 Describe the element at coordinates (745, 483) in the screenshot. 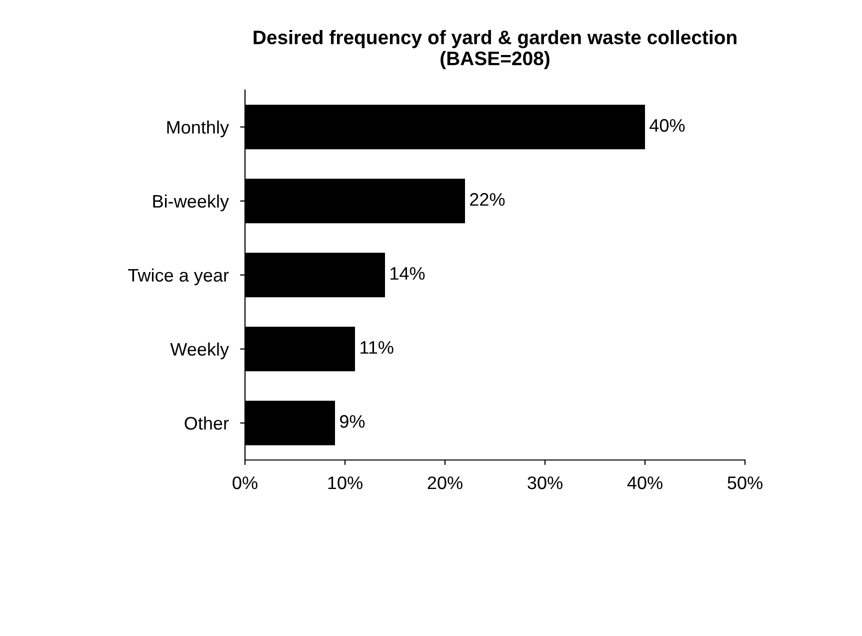

I see `x-tick-label: 50%` at that location.